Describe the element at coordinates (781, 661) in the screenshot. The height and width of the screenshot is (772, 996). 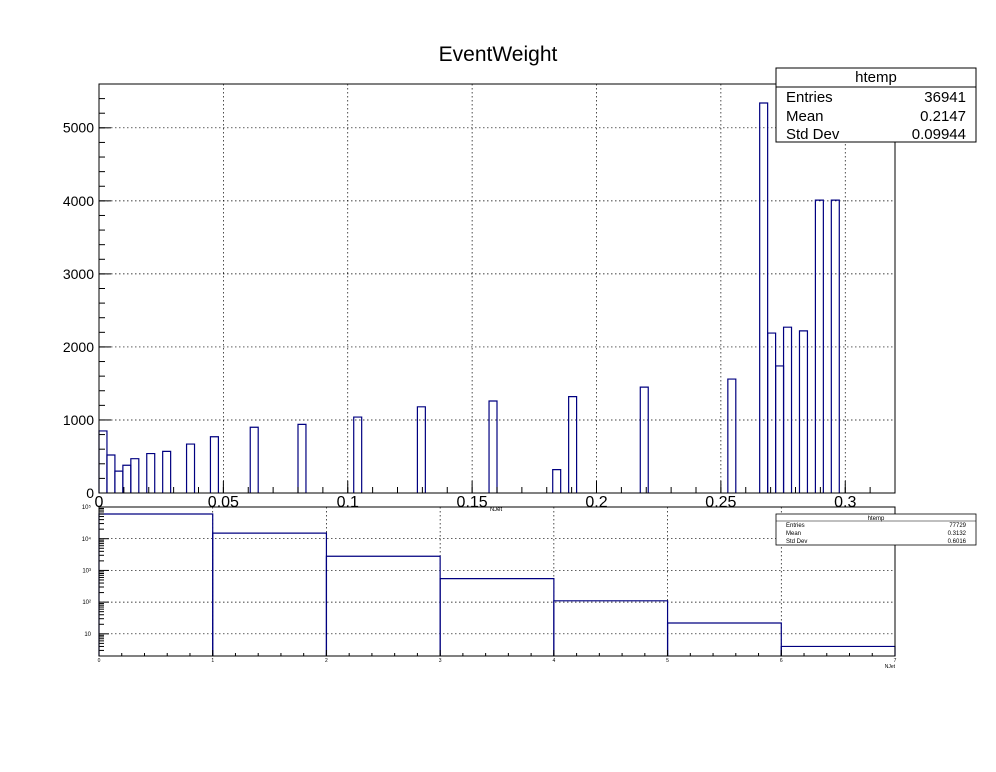
I see `x-tick-label: 6` at that location.